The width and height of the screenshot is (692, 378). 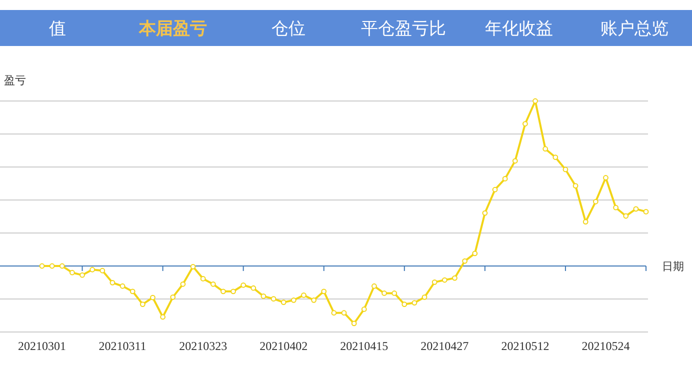 What do you see at coordinates (634, 29) in the screenshot?
I see `text: 账户总览` at bounding box center [634, 29].